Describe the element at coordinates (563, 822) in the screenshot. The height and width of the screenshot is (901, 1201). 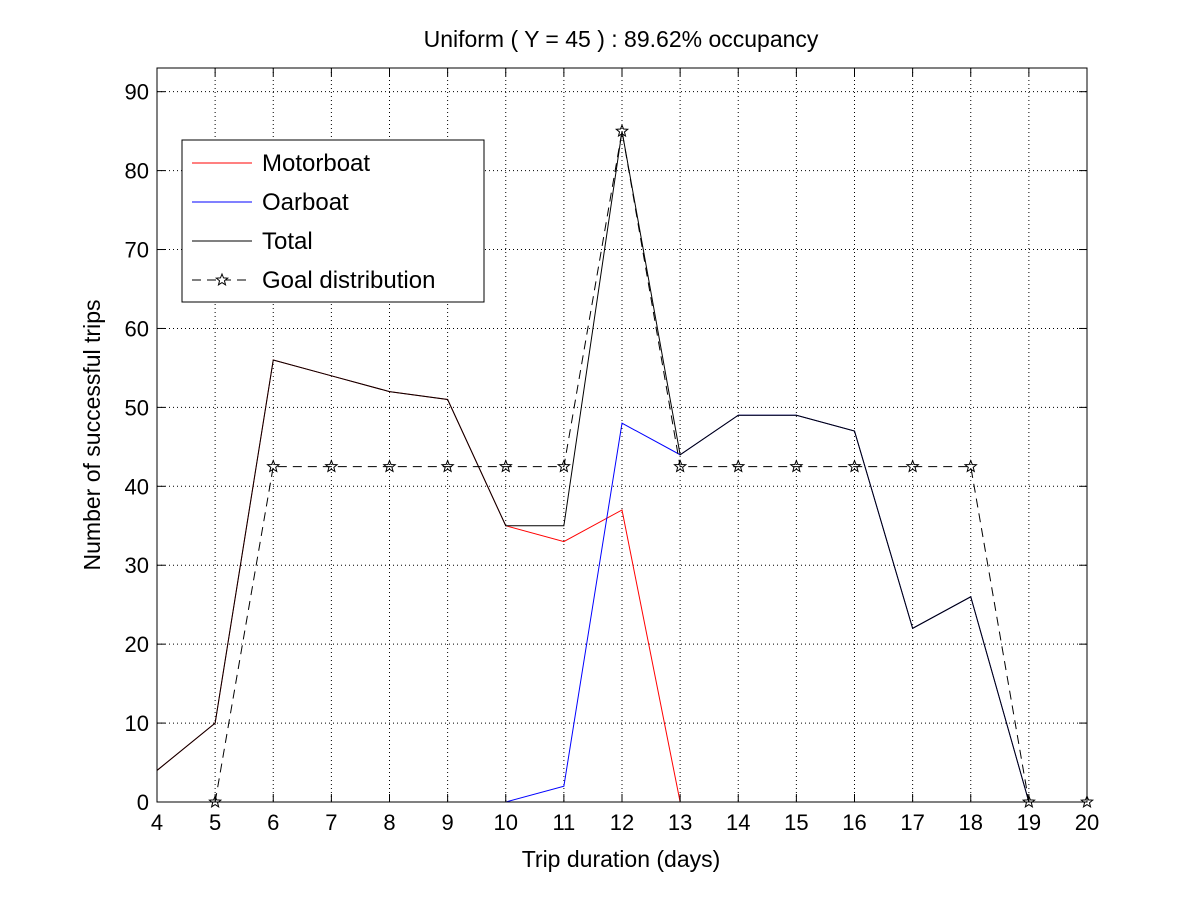
I see `x-tick-label: 11` at that location.